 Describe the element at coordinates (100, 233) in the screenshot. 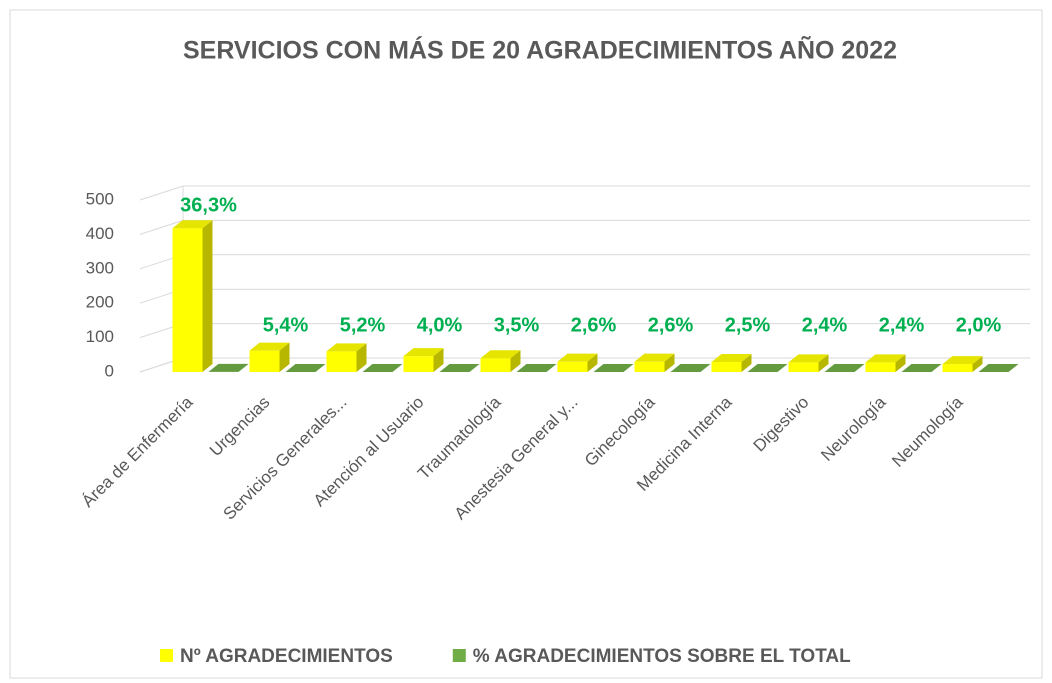

I see `y-tick-label: 400` at that location.